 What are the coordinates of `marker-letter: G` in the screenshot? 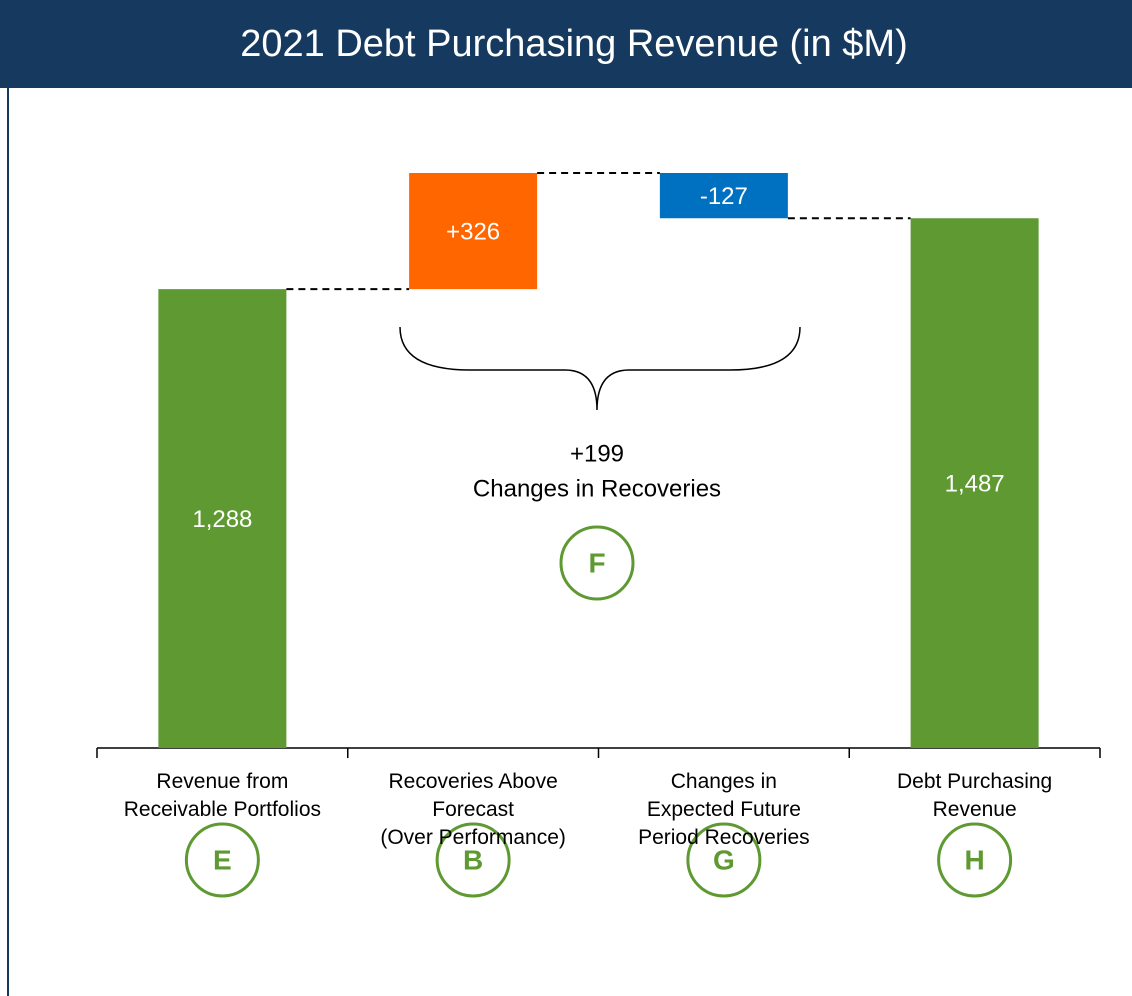 It's located at (724, 859).